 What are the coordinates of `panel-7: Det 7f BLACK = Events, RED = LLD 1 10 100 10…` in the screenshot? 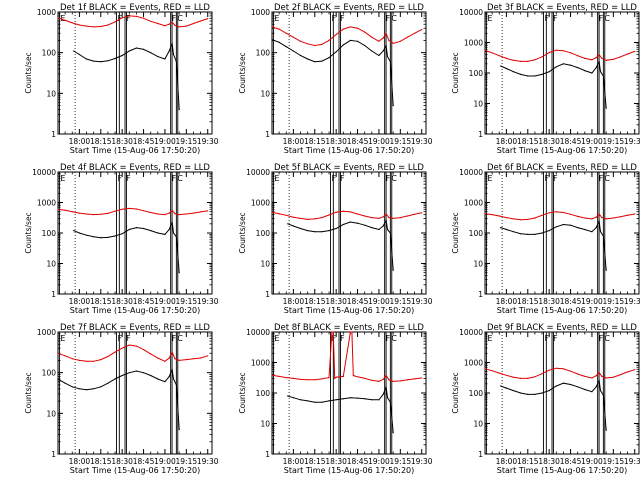 It's located at (121, 399).